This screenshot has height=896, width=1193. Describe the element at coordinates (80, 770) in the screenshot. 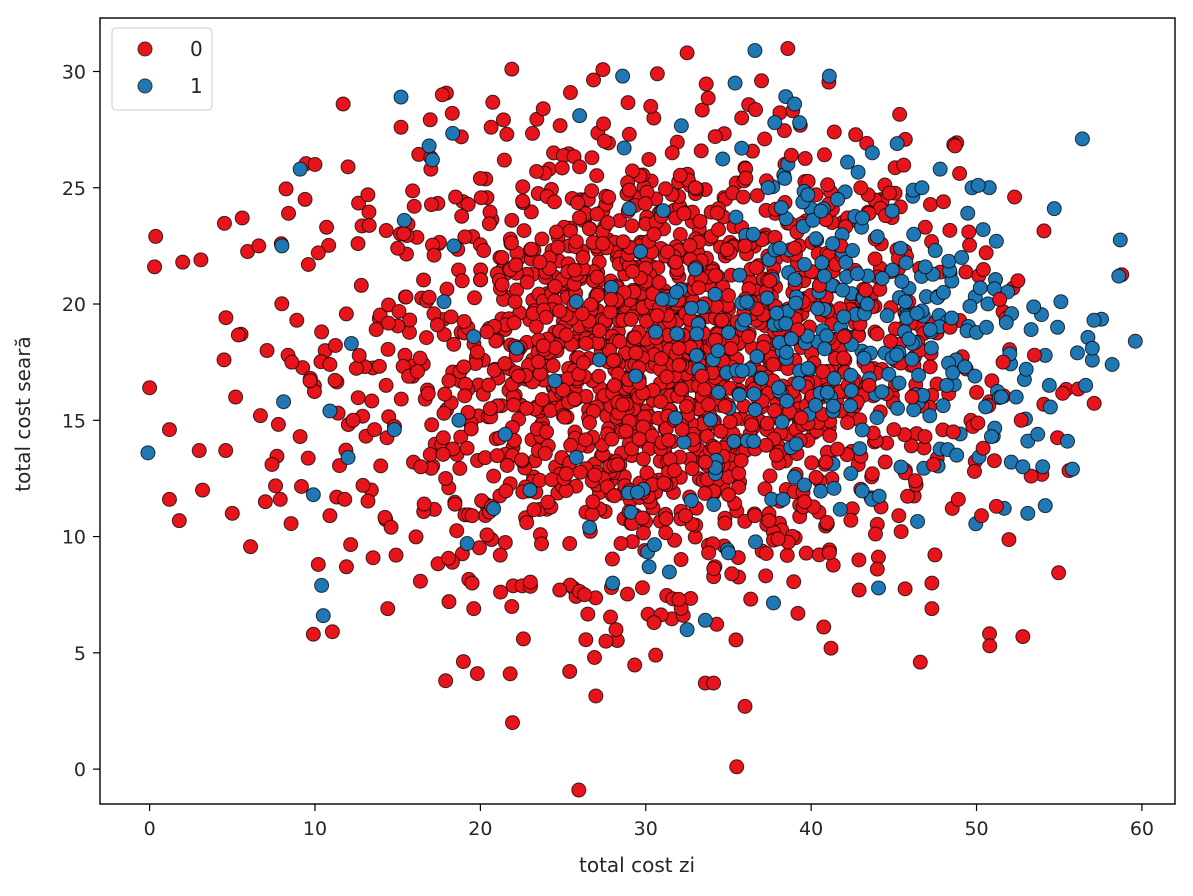

I see `y-tick-label: 0` at that location.